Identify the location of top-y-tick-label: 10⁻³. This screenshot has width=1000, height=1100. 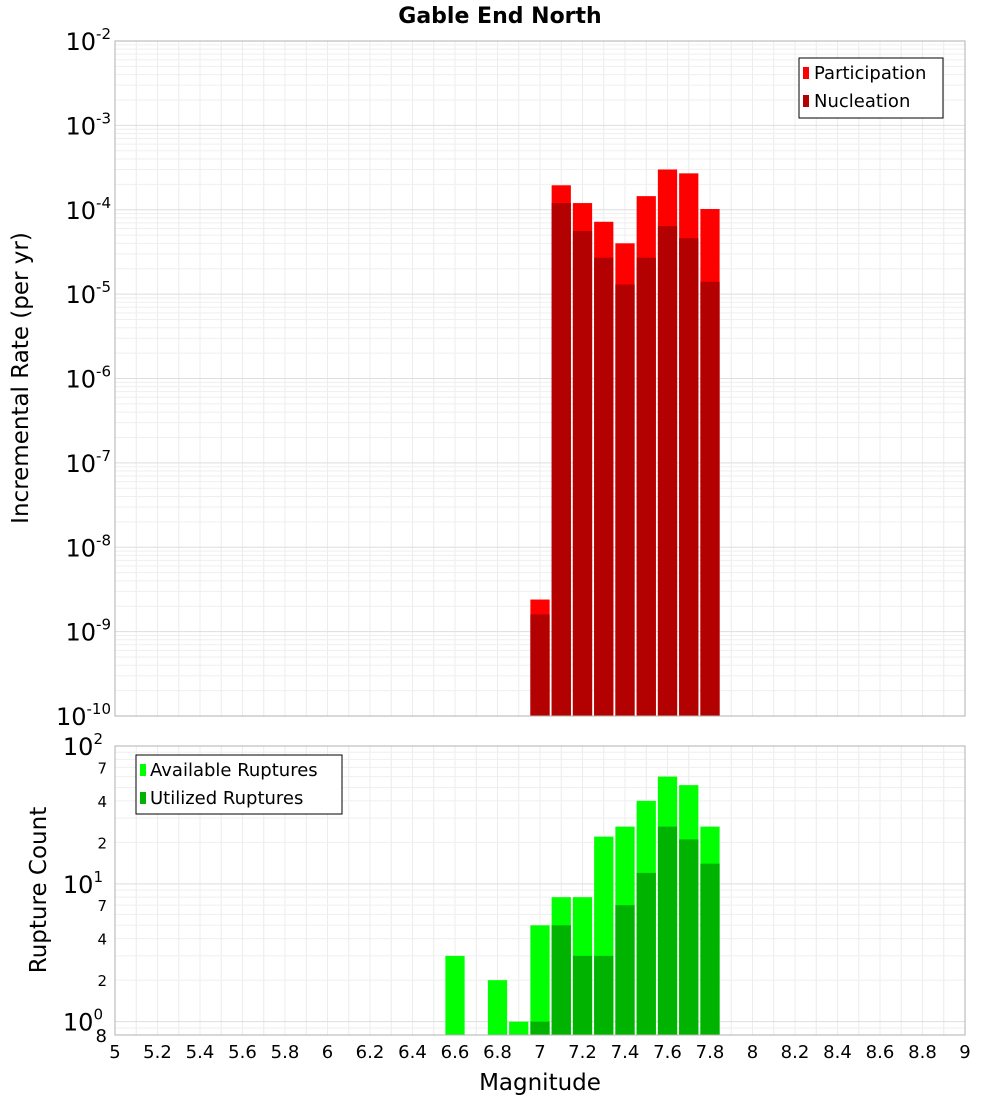
(88, 124).